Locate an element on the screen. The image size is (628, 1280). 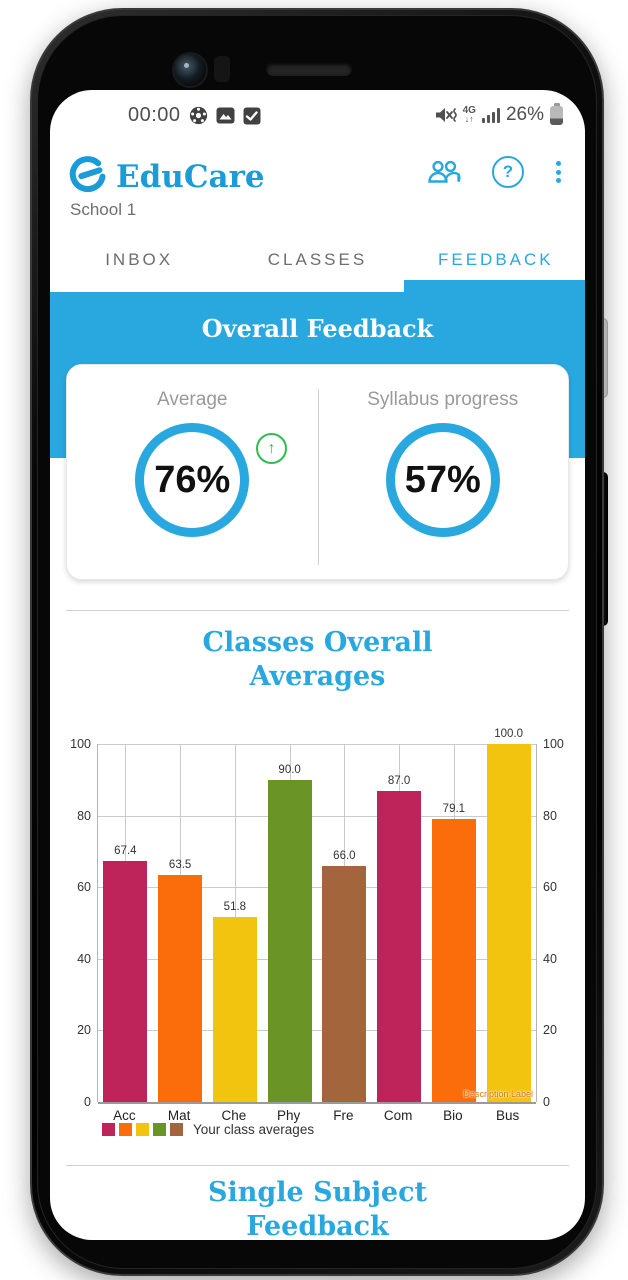
bar-value-label: 100.0 is located at coordinates (509, 734).